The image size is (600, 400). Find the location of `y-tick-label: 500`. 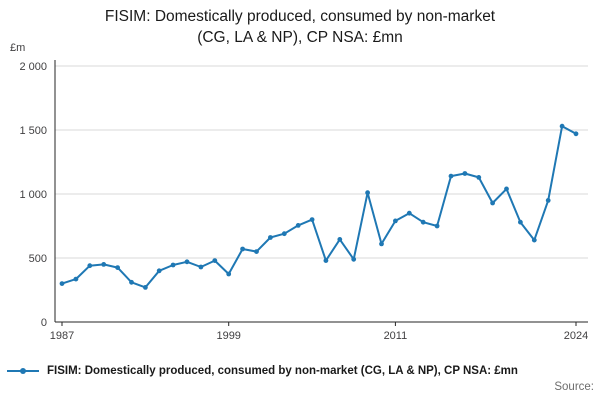

y-tick-label: 500 is located at coordinates (38, 259).